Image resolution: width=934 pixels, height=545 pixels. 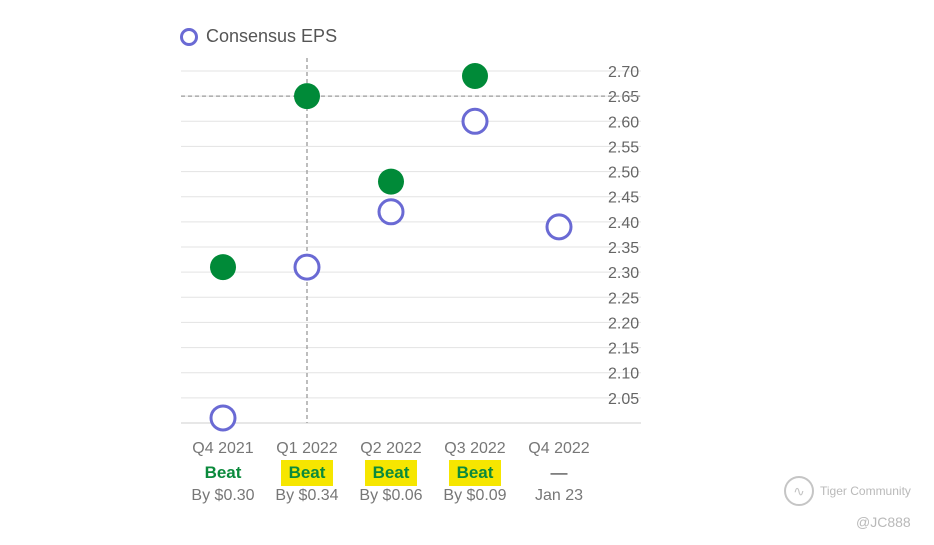 What do you see at coordinates (623, 374) in the screenshot?
I see `y-tick-label: 2.10` at bounding box center [623, 374].